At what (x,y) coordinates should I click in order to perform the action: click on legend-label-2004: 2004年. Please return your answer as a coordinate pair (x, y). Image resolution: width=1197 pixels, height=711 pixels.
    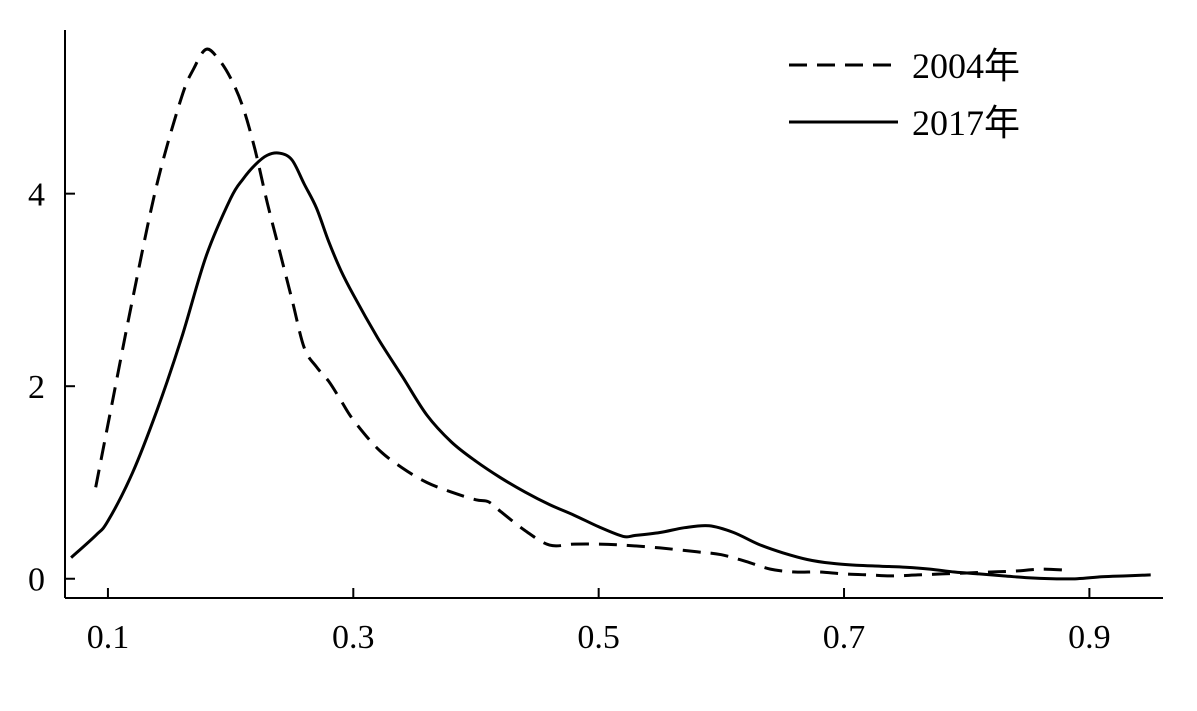
    Looking at the image, I should click on (966, 66).